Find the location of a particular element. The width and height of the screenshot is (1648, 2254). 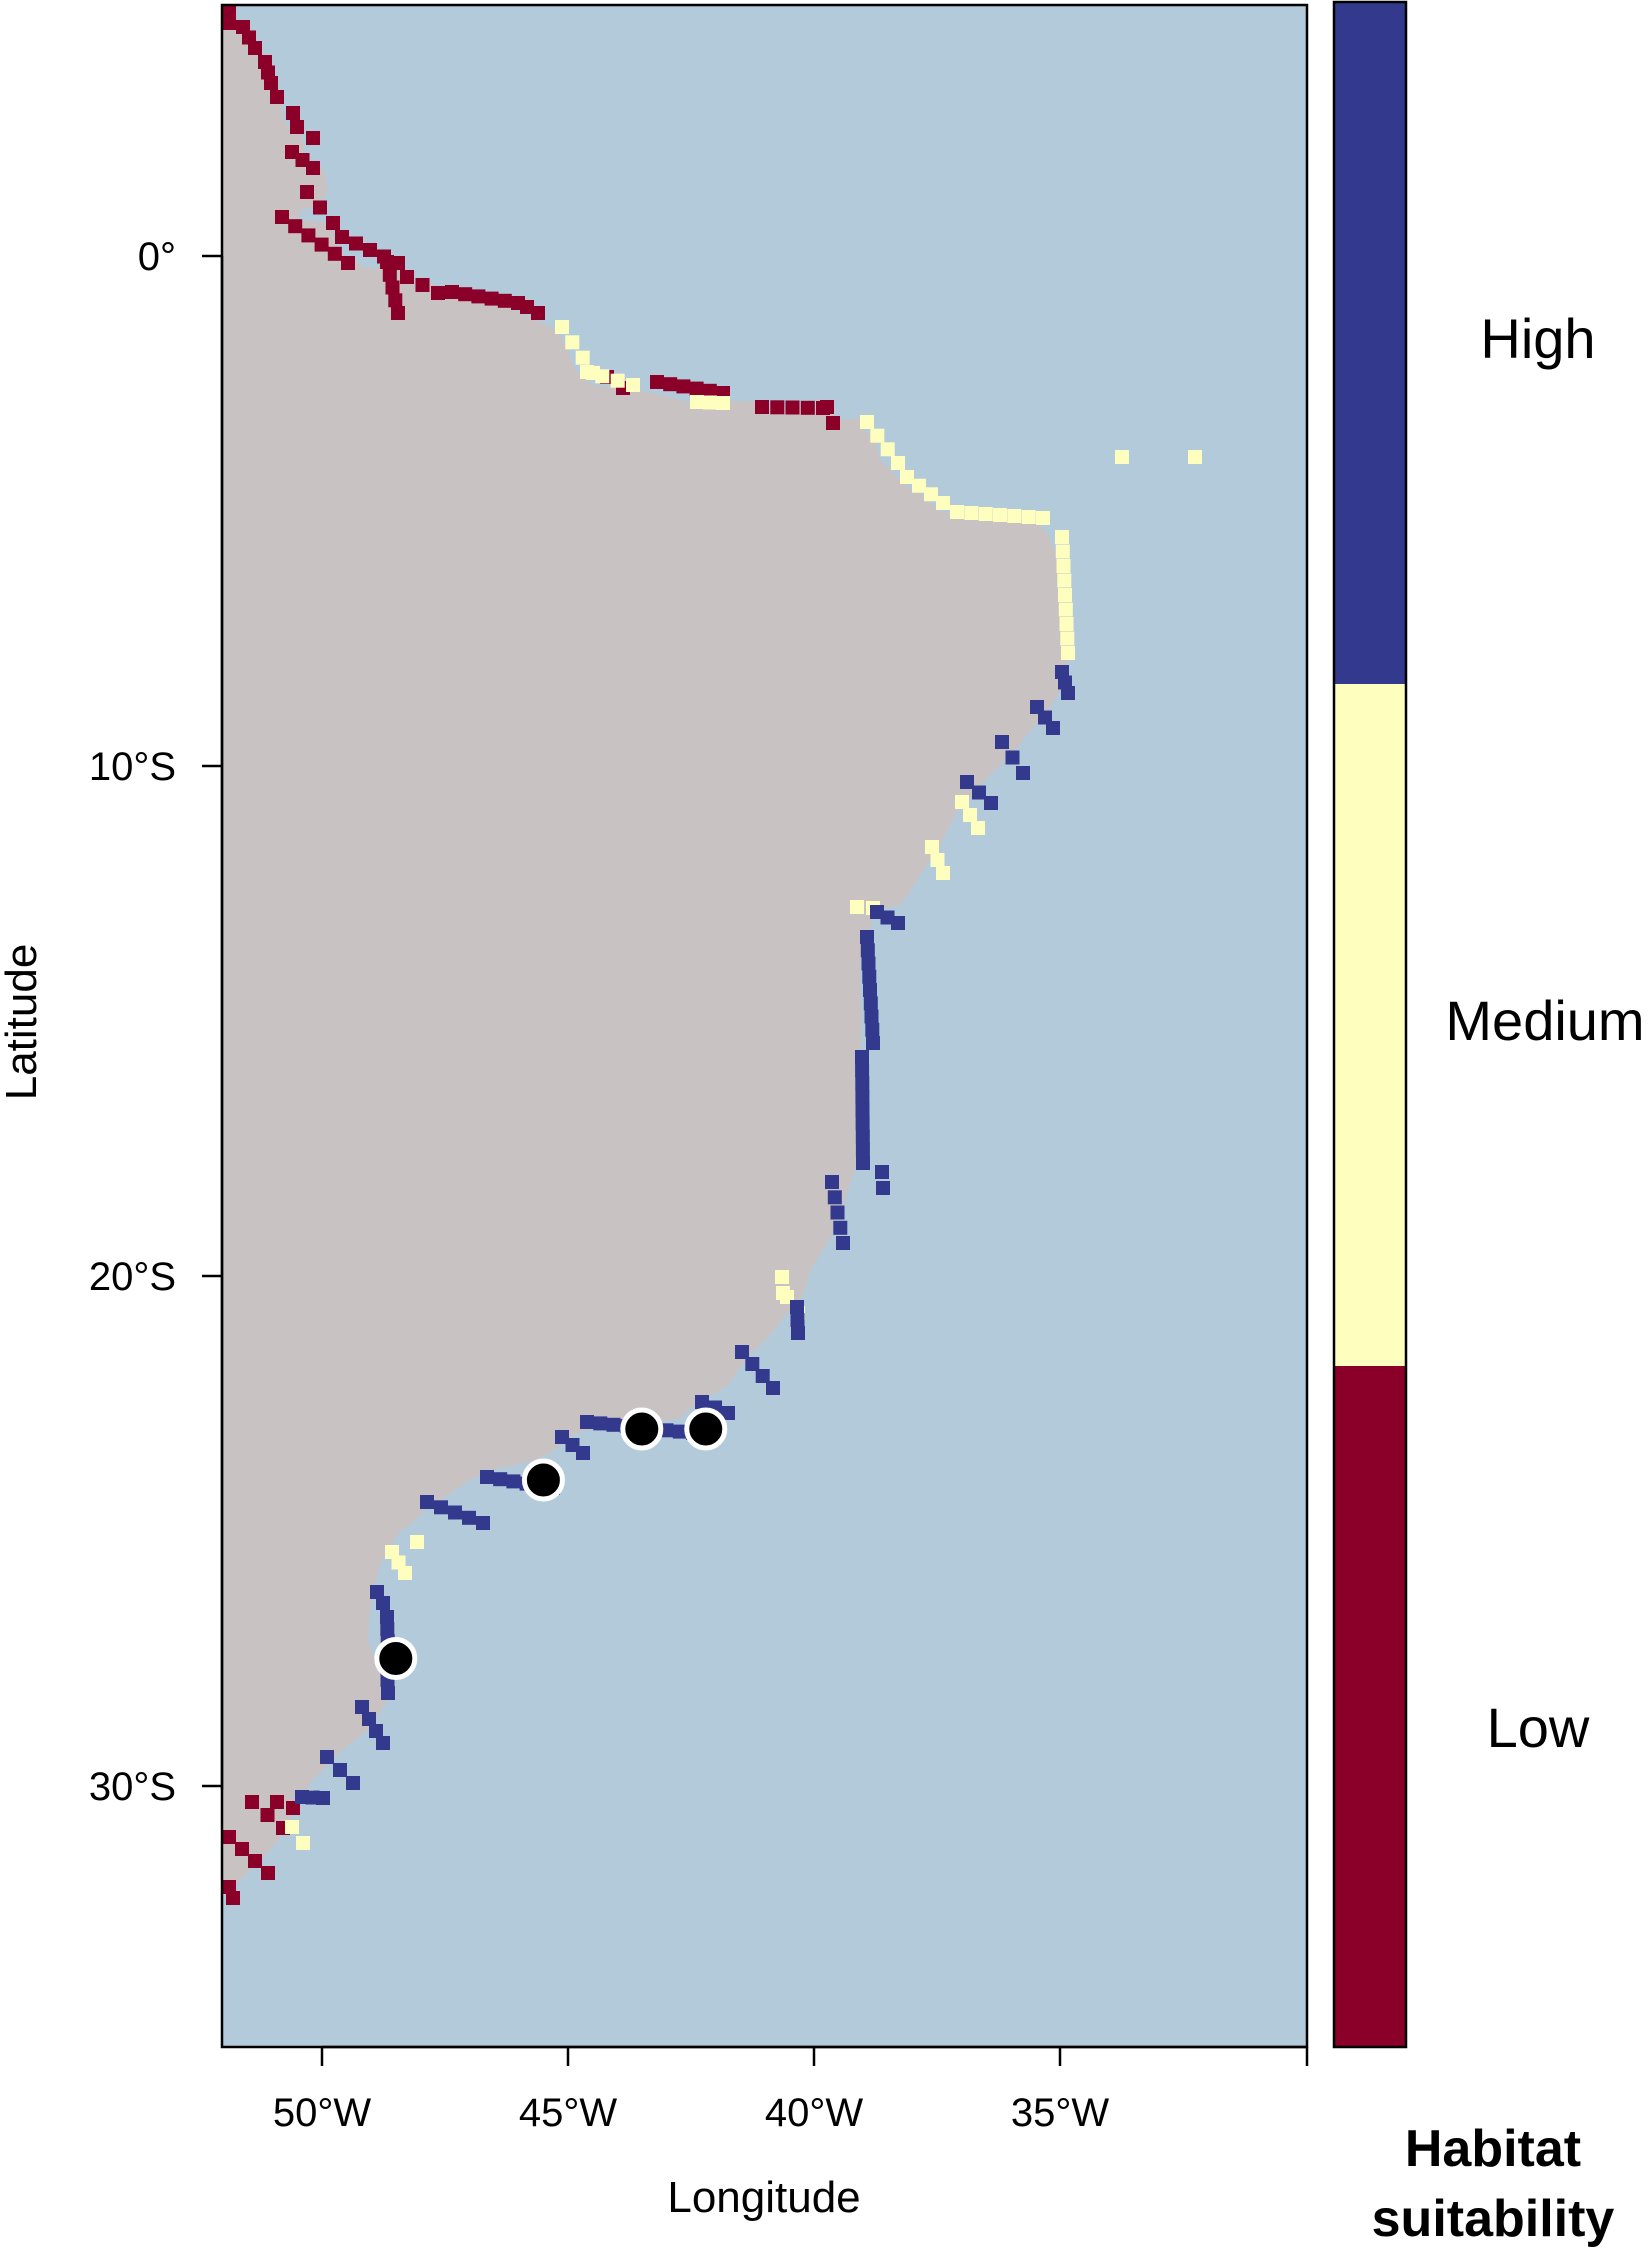

occurrence-points is located at coordinates (551, 1543).